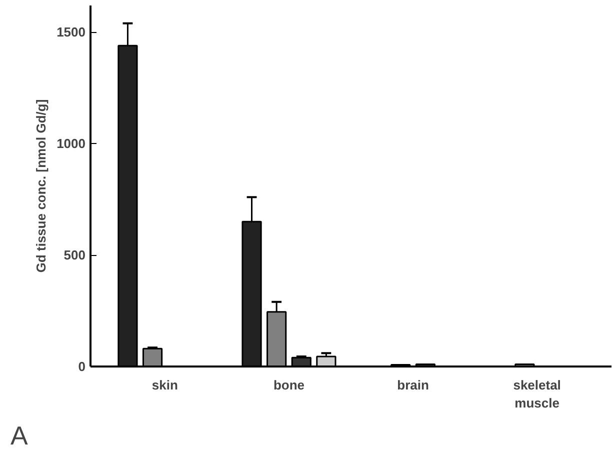 The image size is (616, 455). Describe the element at coordinates (537, 394) in the screenshot. I see `x-tick-label: skeletal muscle` at that location.